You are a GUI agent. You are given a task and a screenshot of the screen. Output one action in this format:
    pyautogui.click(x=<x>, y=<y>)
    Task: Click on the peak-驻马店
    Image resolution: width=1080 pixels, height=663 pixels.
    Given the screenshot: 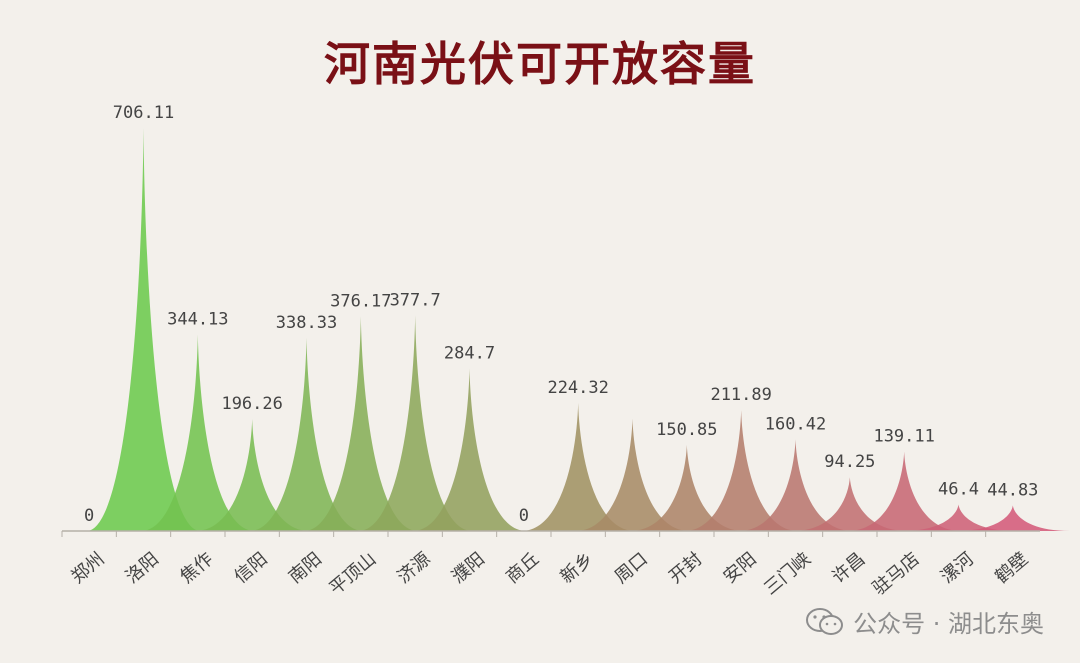 What is the action you would take?
    pyautogui.click(x=904, y=491)
    